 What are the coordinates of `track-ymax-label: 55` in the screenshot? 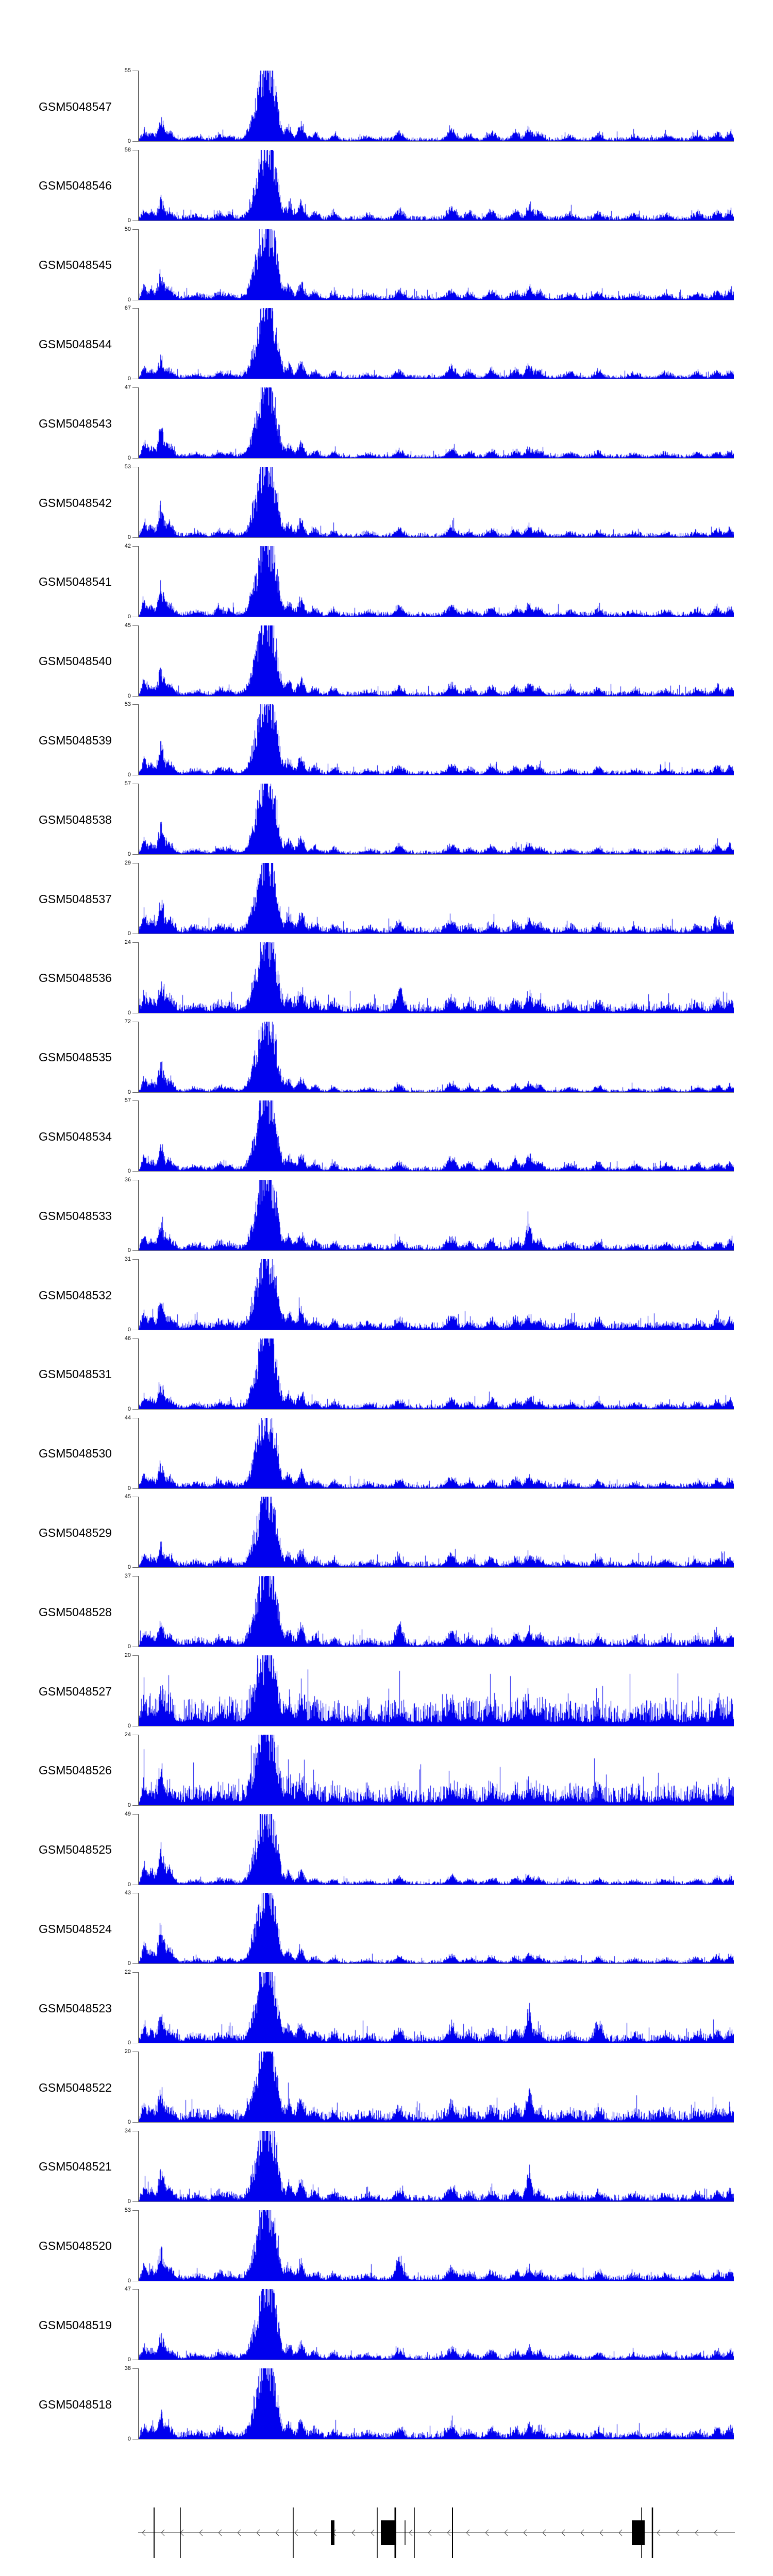 It's located at (127, 70).